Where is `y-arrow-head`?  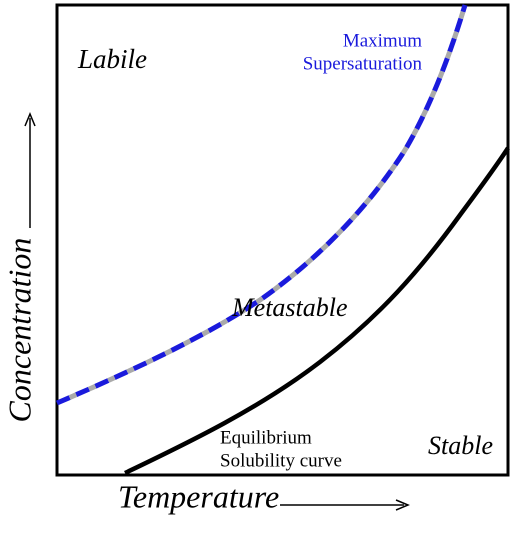
y-arrow-head is located at coordinates (30, 119).